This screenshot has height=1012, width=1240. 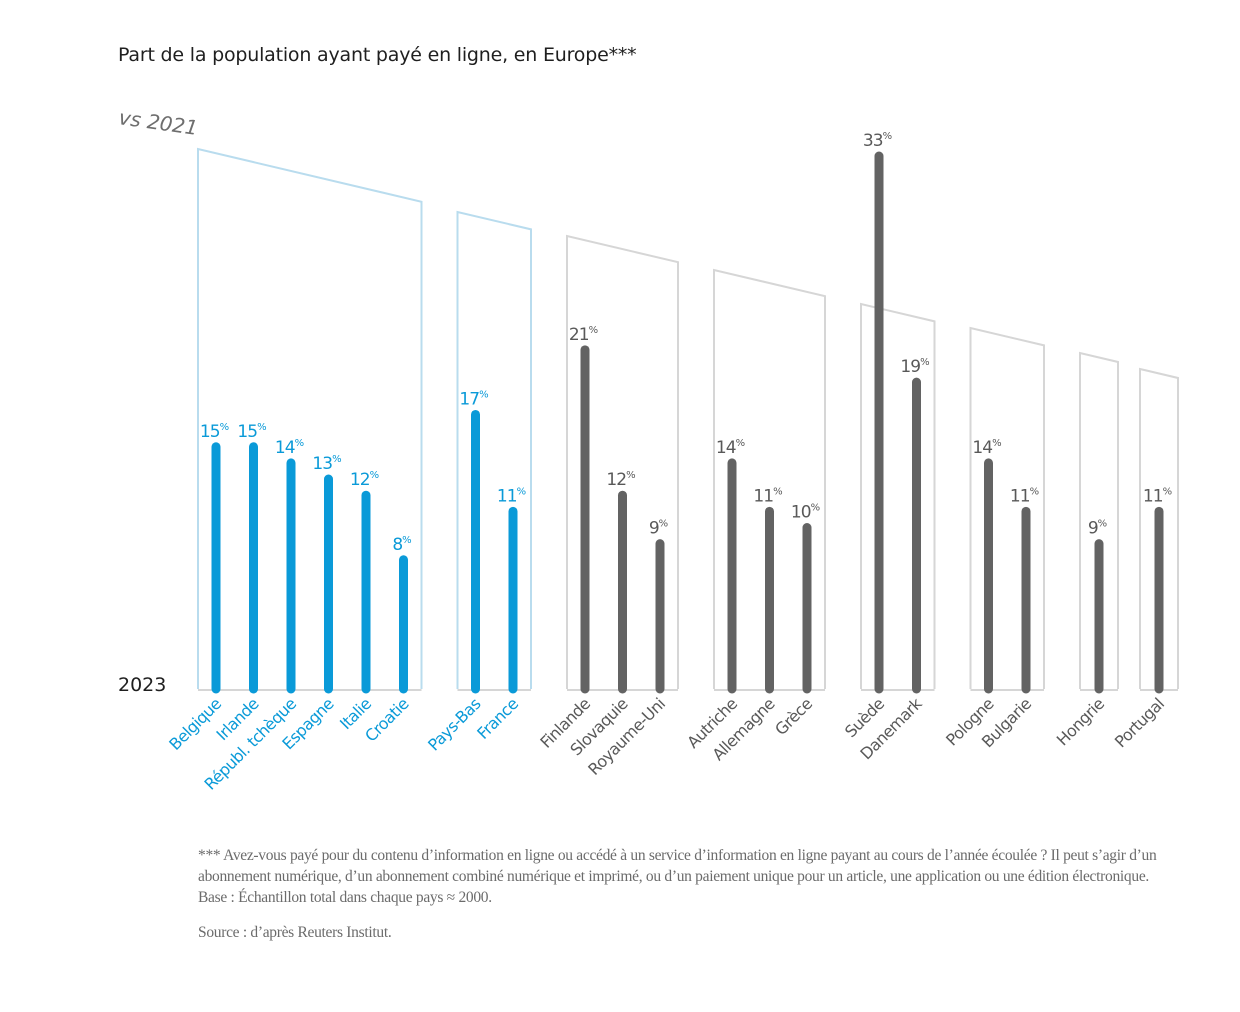 I want to click on value-label: 21%, so click(x=583, y=335).